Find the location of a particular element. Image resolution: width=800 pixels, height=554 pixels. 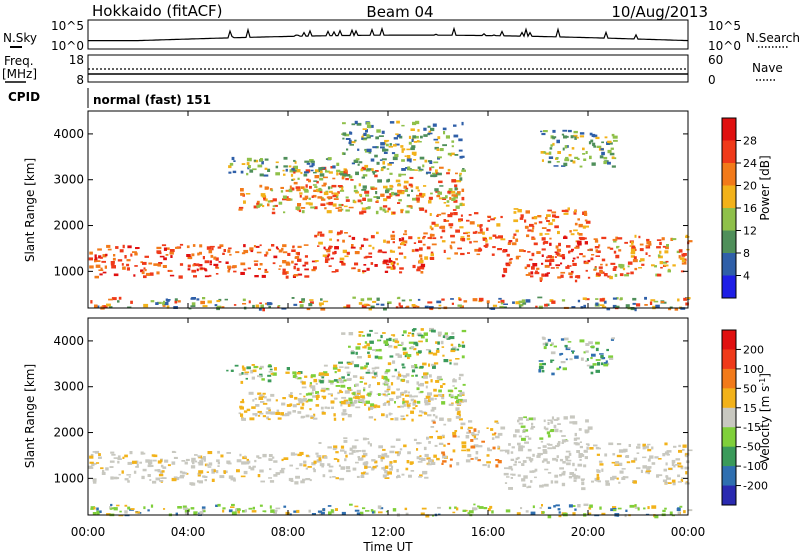

colorbar-segment is located at coordinates (729, 340).